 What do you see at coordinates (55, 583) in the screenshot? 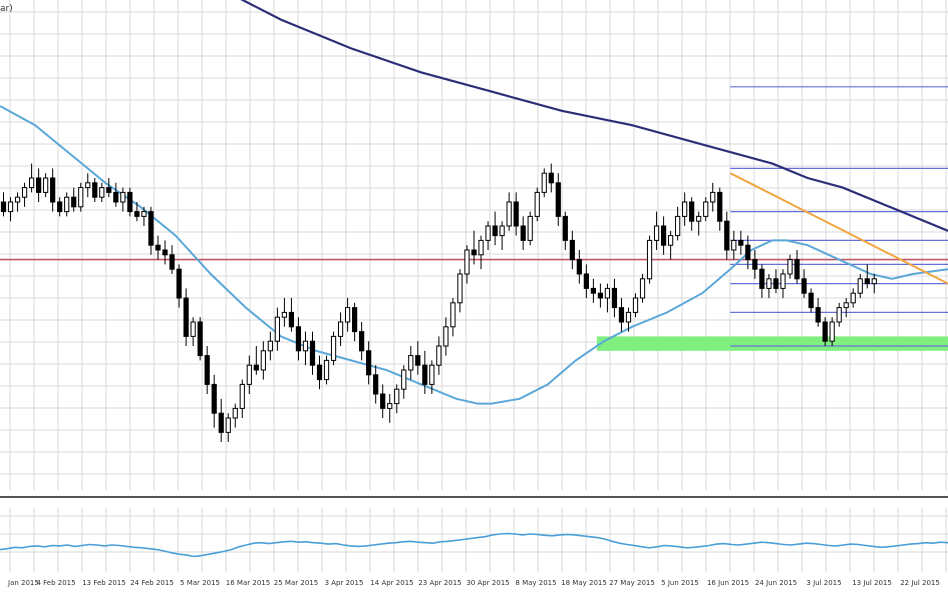
I see `x-tick-label: 4 Feb 2015` at bounding box center [55, 583].